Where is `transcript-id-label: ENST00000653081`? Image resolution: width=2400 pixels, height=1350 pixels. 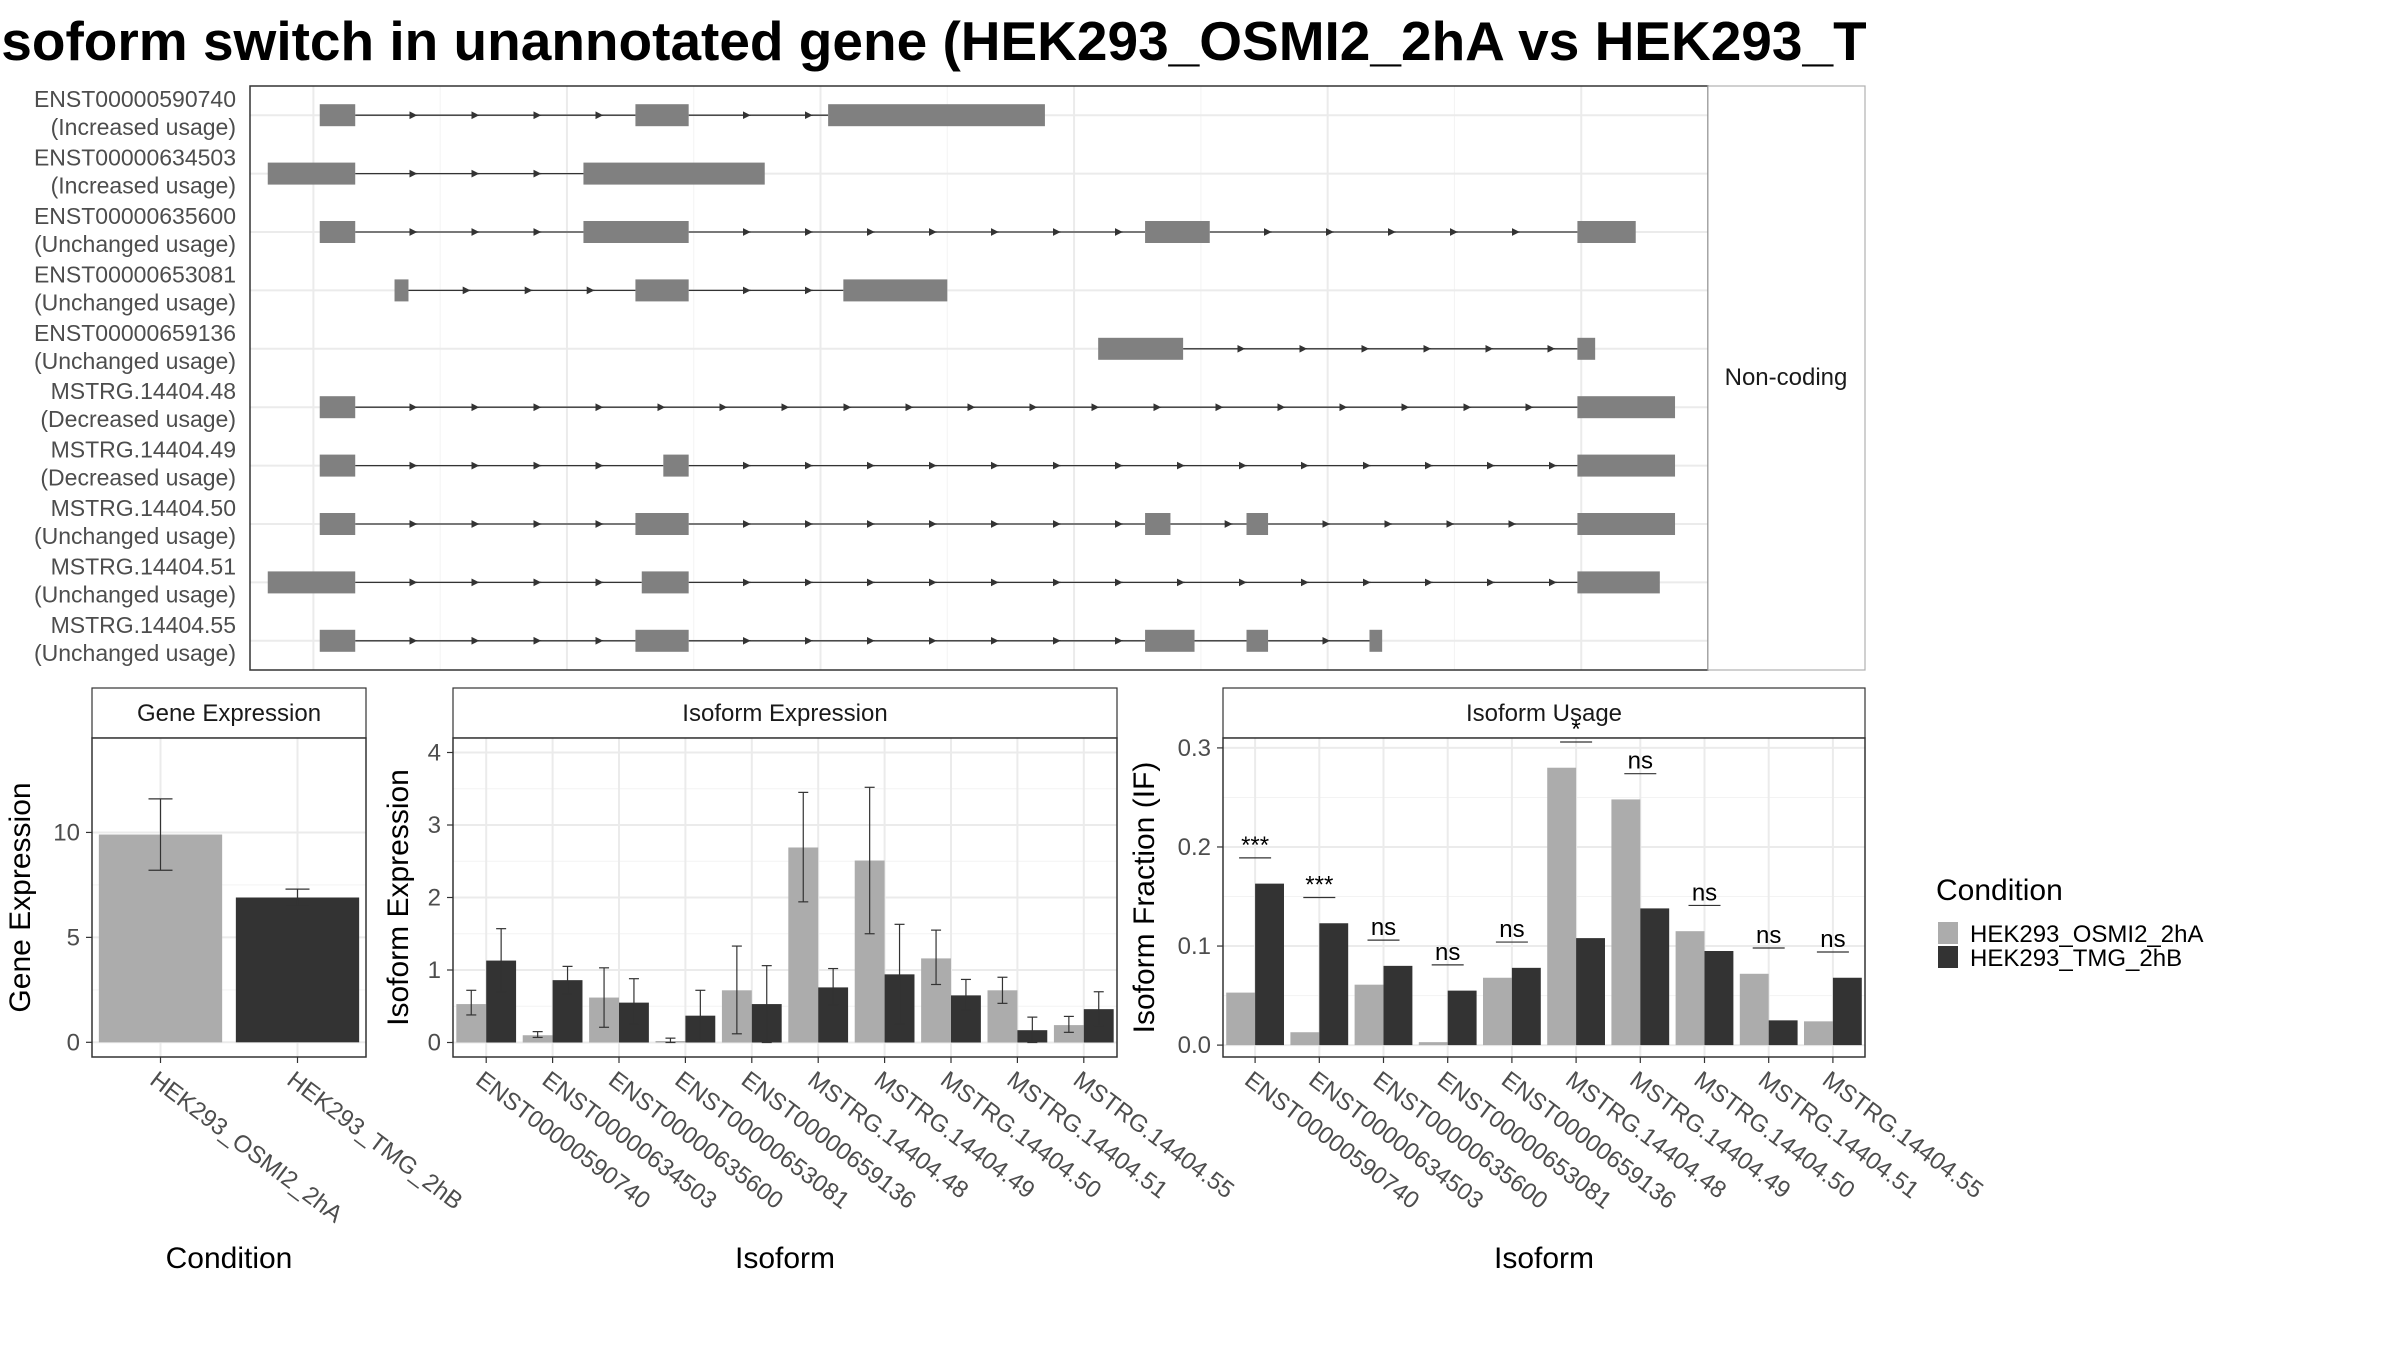 transcript-id-label: ENST00000653081 is located at coordinates (135, 274).